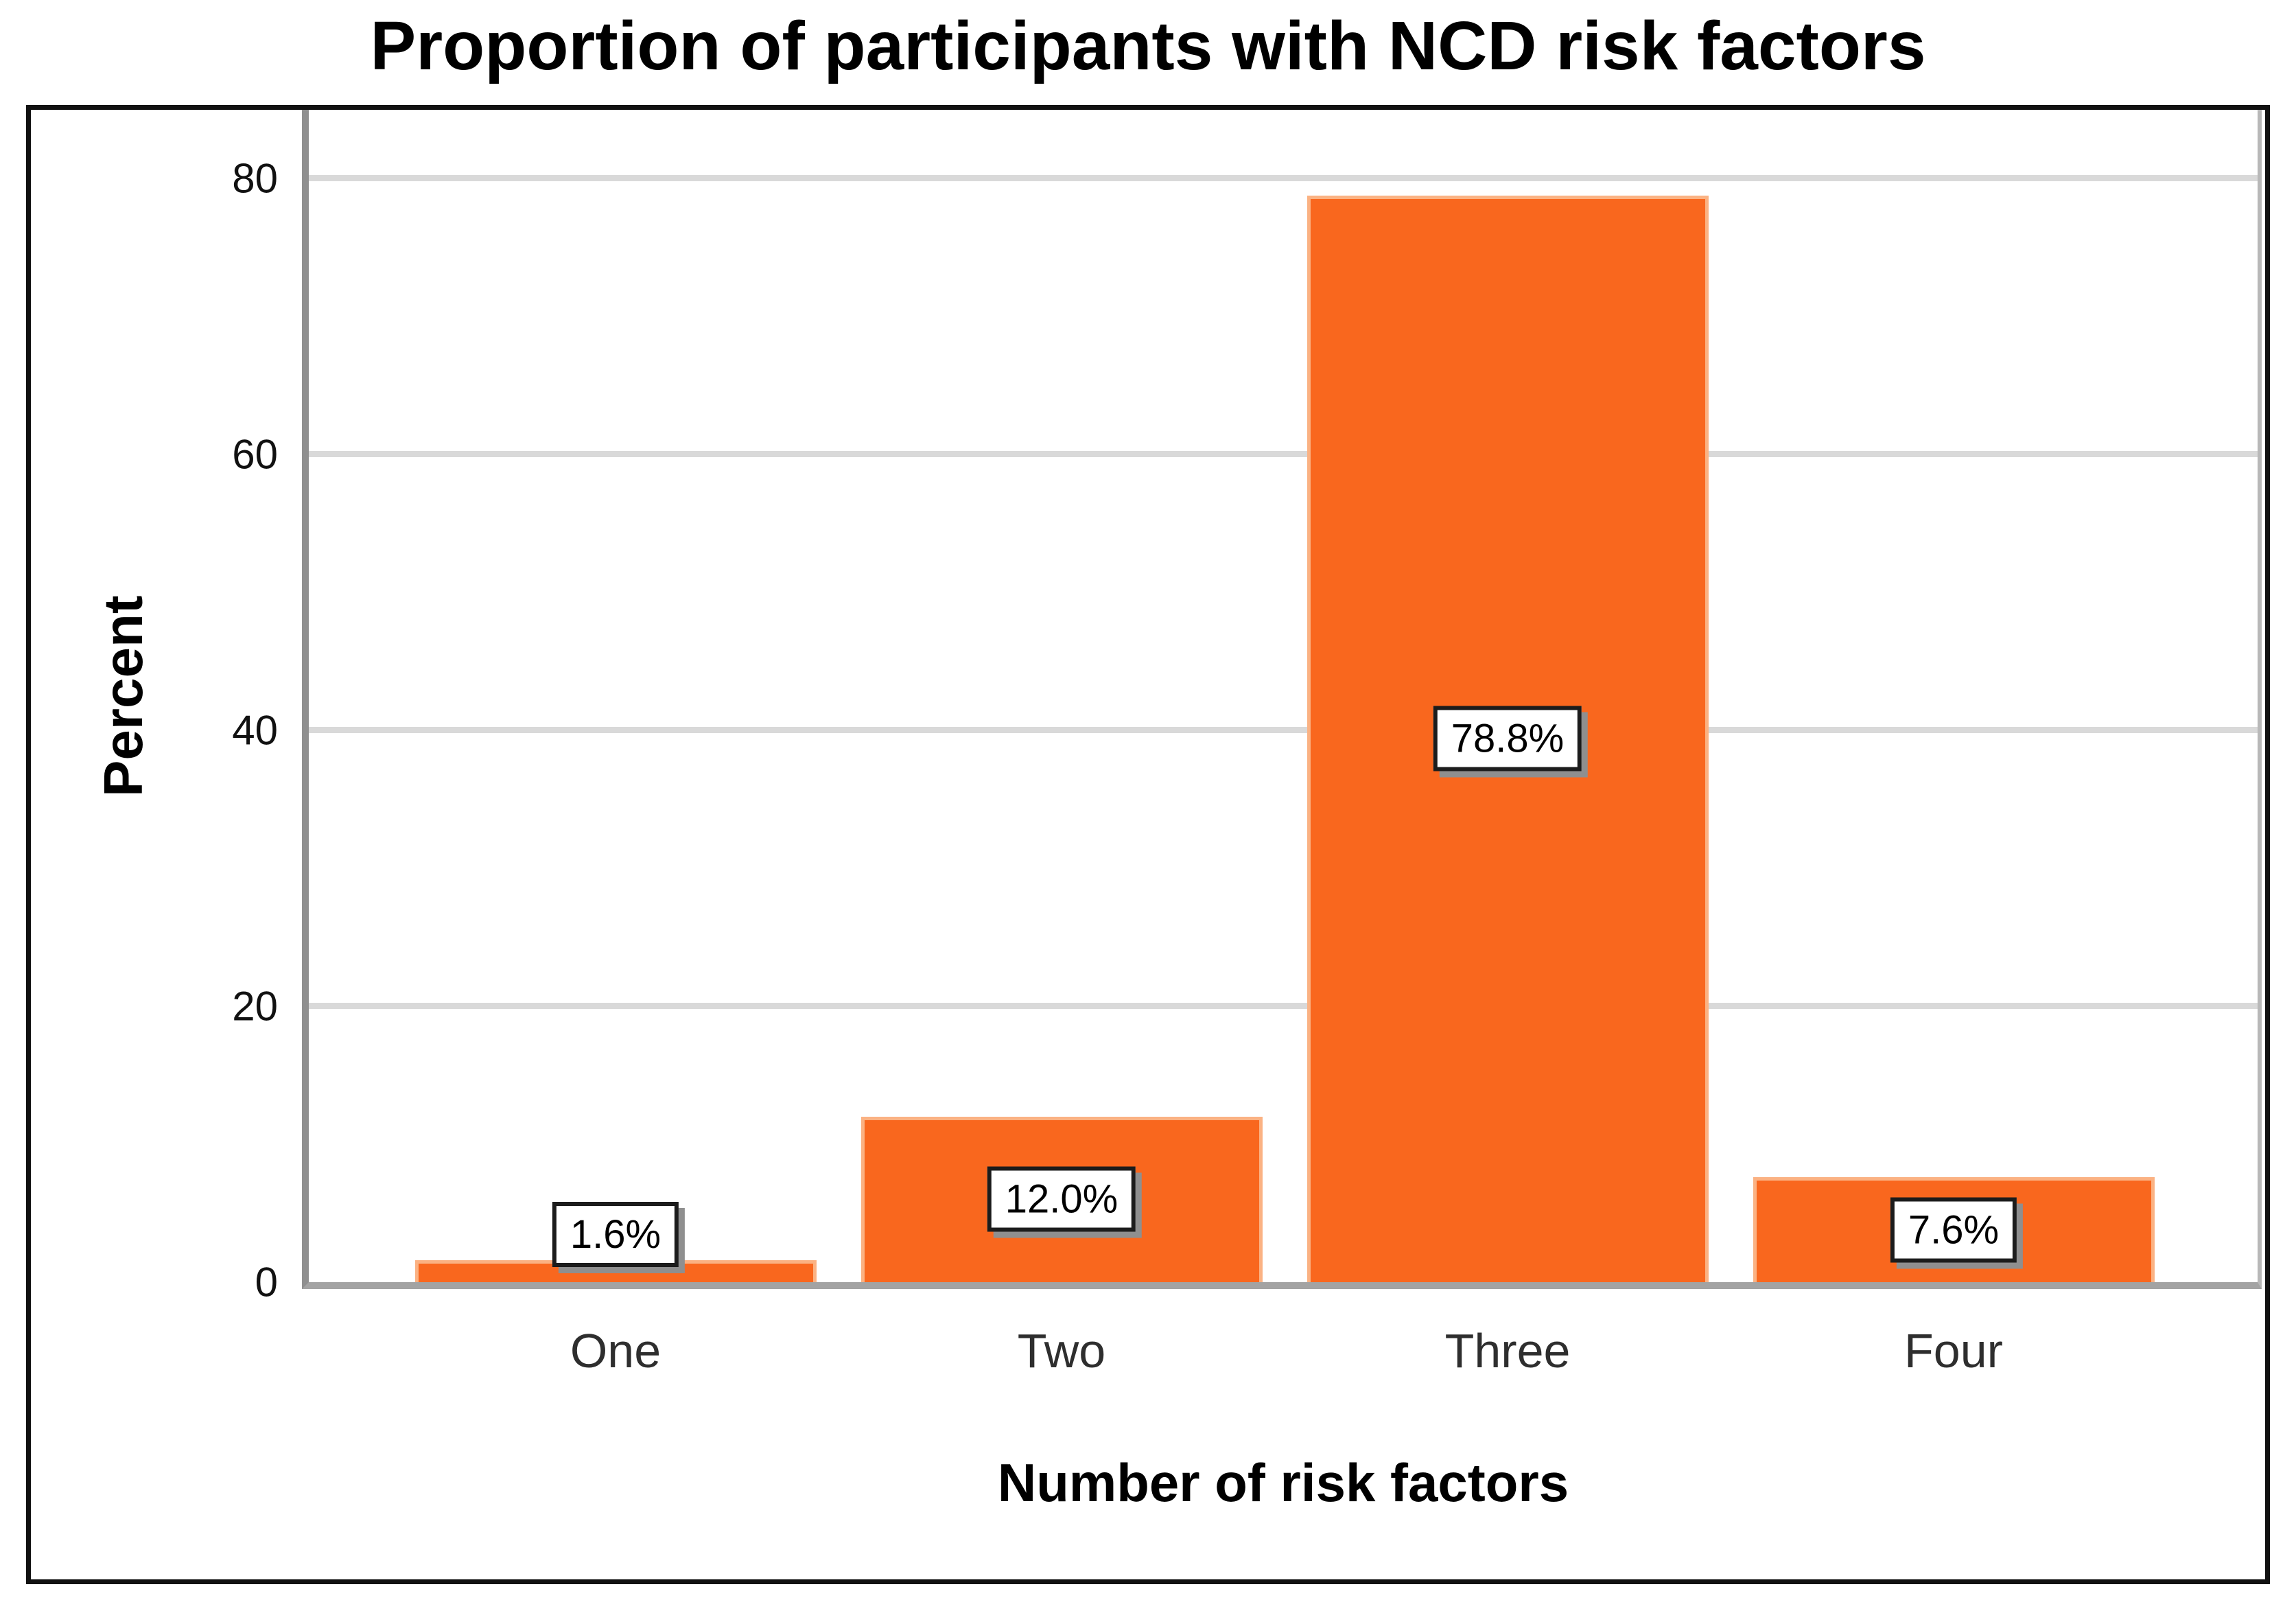 This screenshot has height=1613, width=2296. I want to click on y-tick-label-40: 40, so click(255, 730).